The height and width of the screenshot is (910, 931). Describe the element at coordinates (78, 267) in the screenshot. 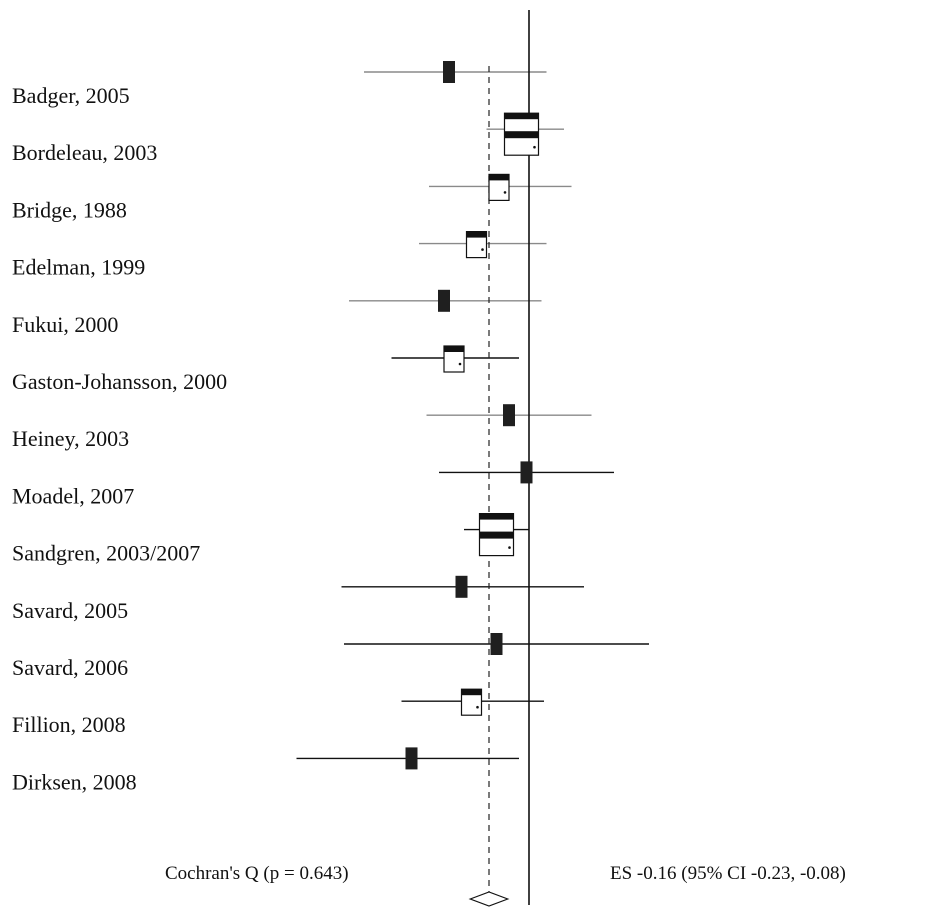

I see `study-label: Edelman, 1999` at that location.